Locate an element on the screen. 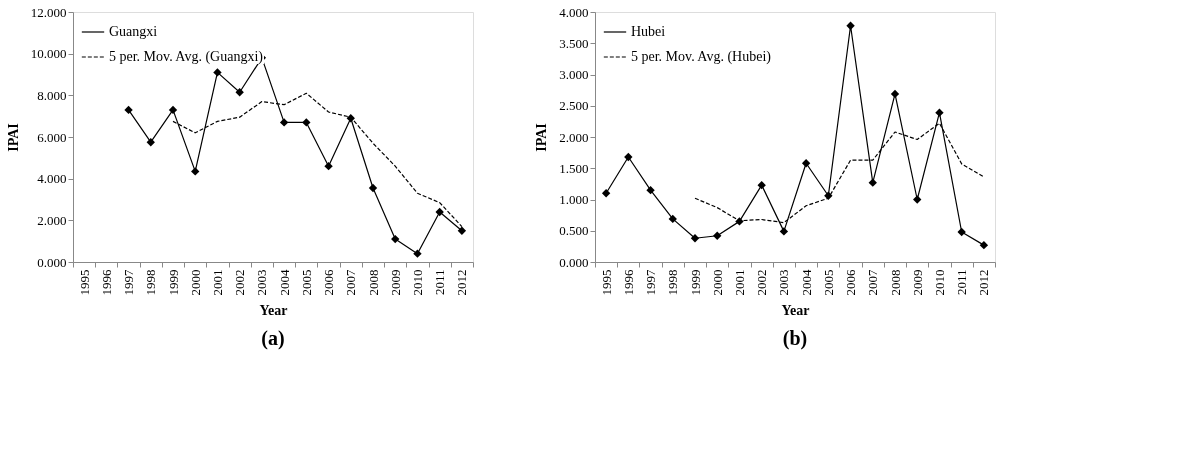  text: (b) is located at coordinates (795, 338).